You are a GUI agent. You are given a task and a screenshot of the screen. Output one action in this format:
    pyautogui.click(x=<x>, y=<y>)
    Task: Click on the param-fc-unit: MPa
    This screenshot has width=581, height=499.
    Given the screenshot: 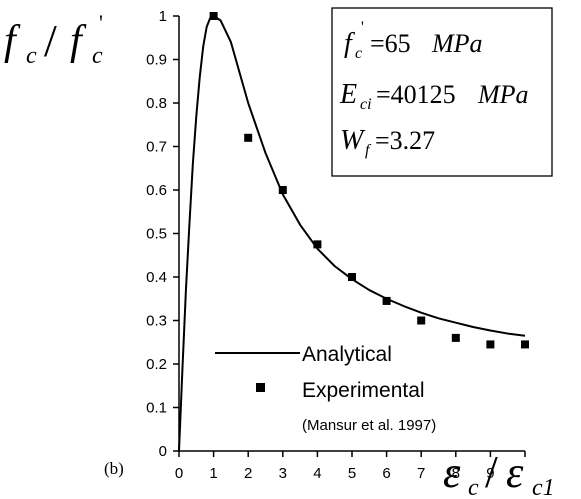 What is the action you would take?
    pyautogui.click(x=457, y=43)
    